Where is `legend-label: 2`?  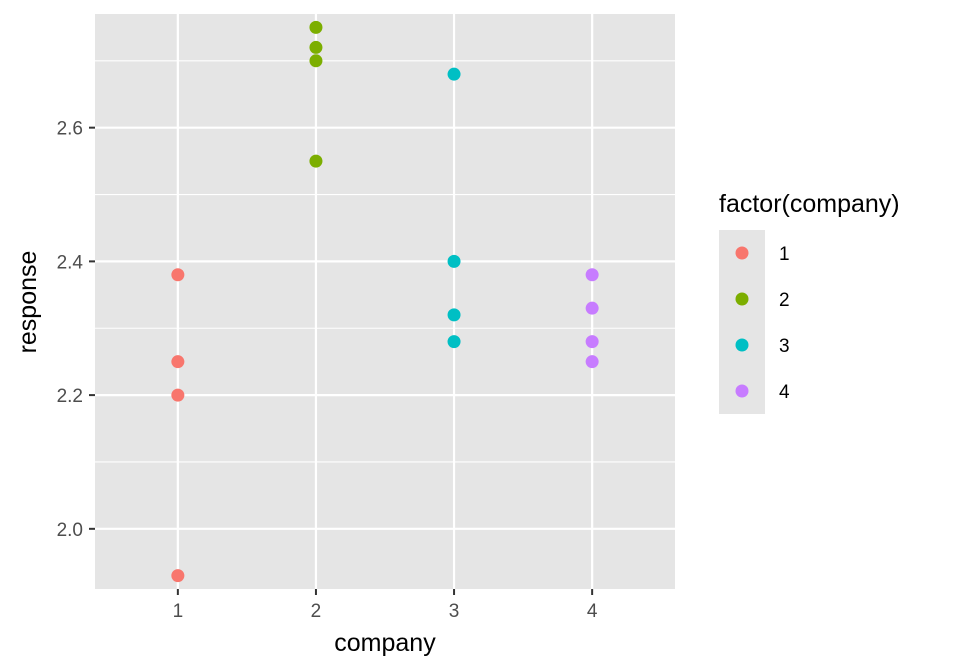 legend-label: 2 is located at coordinates (784, 300).